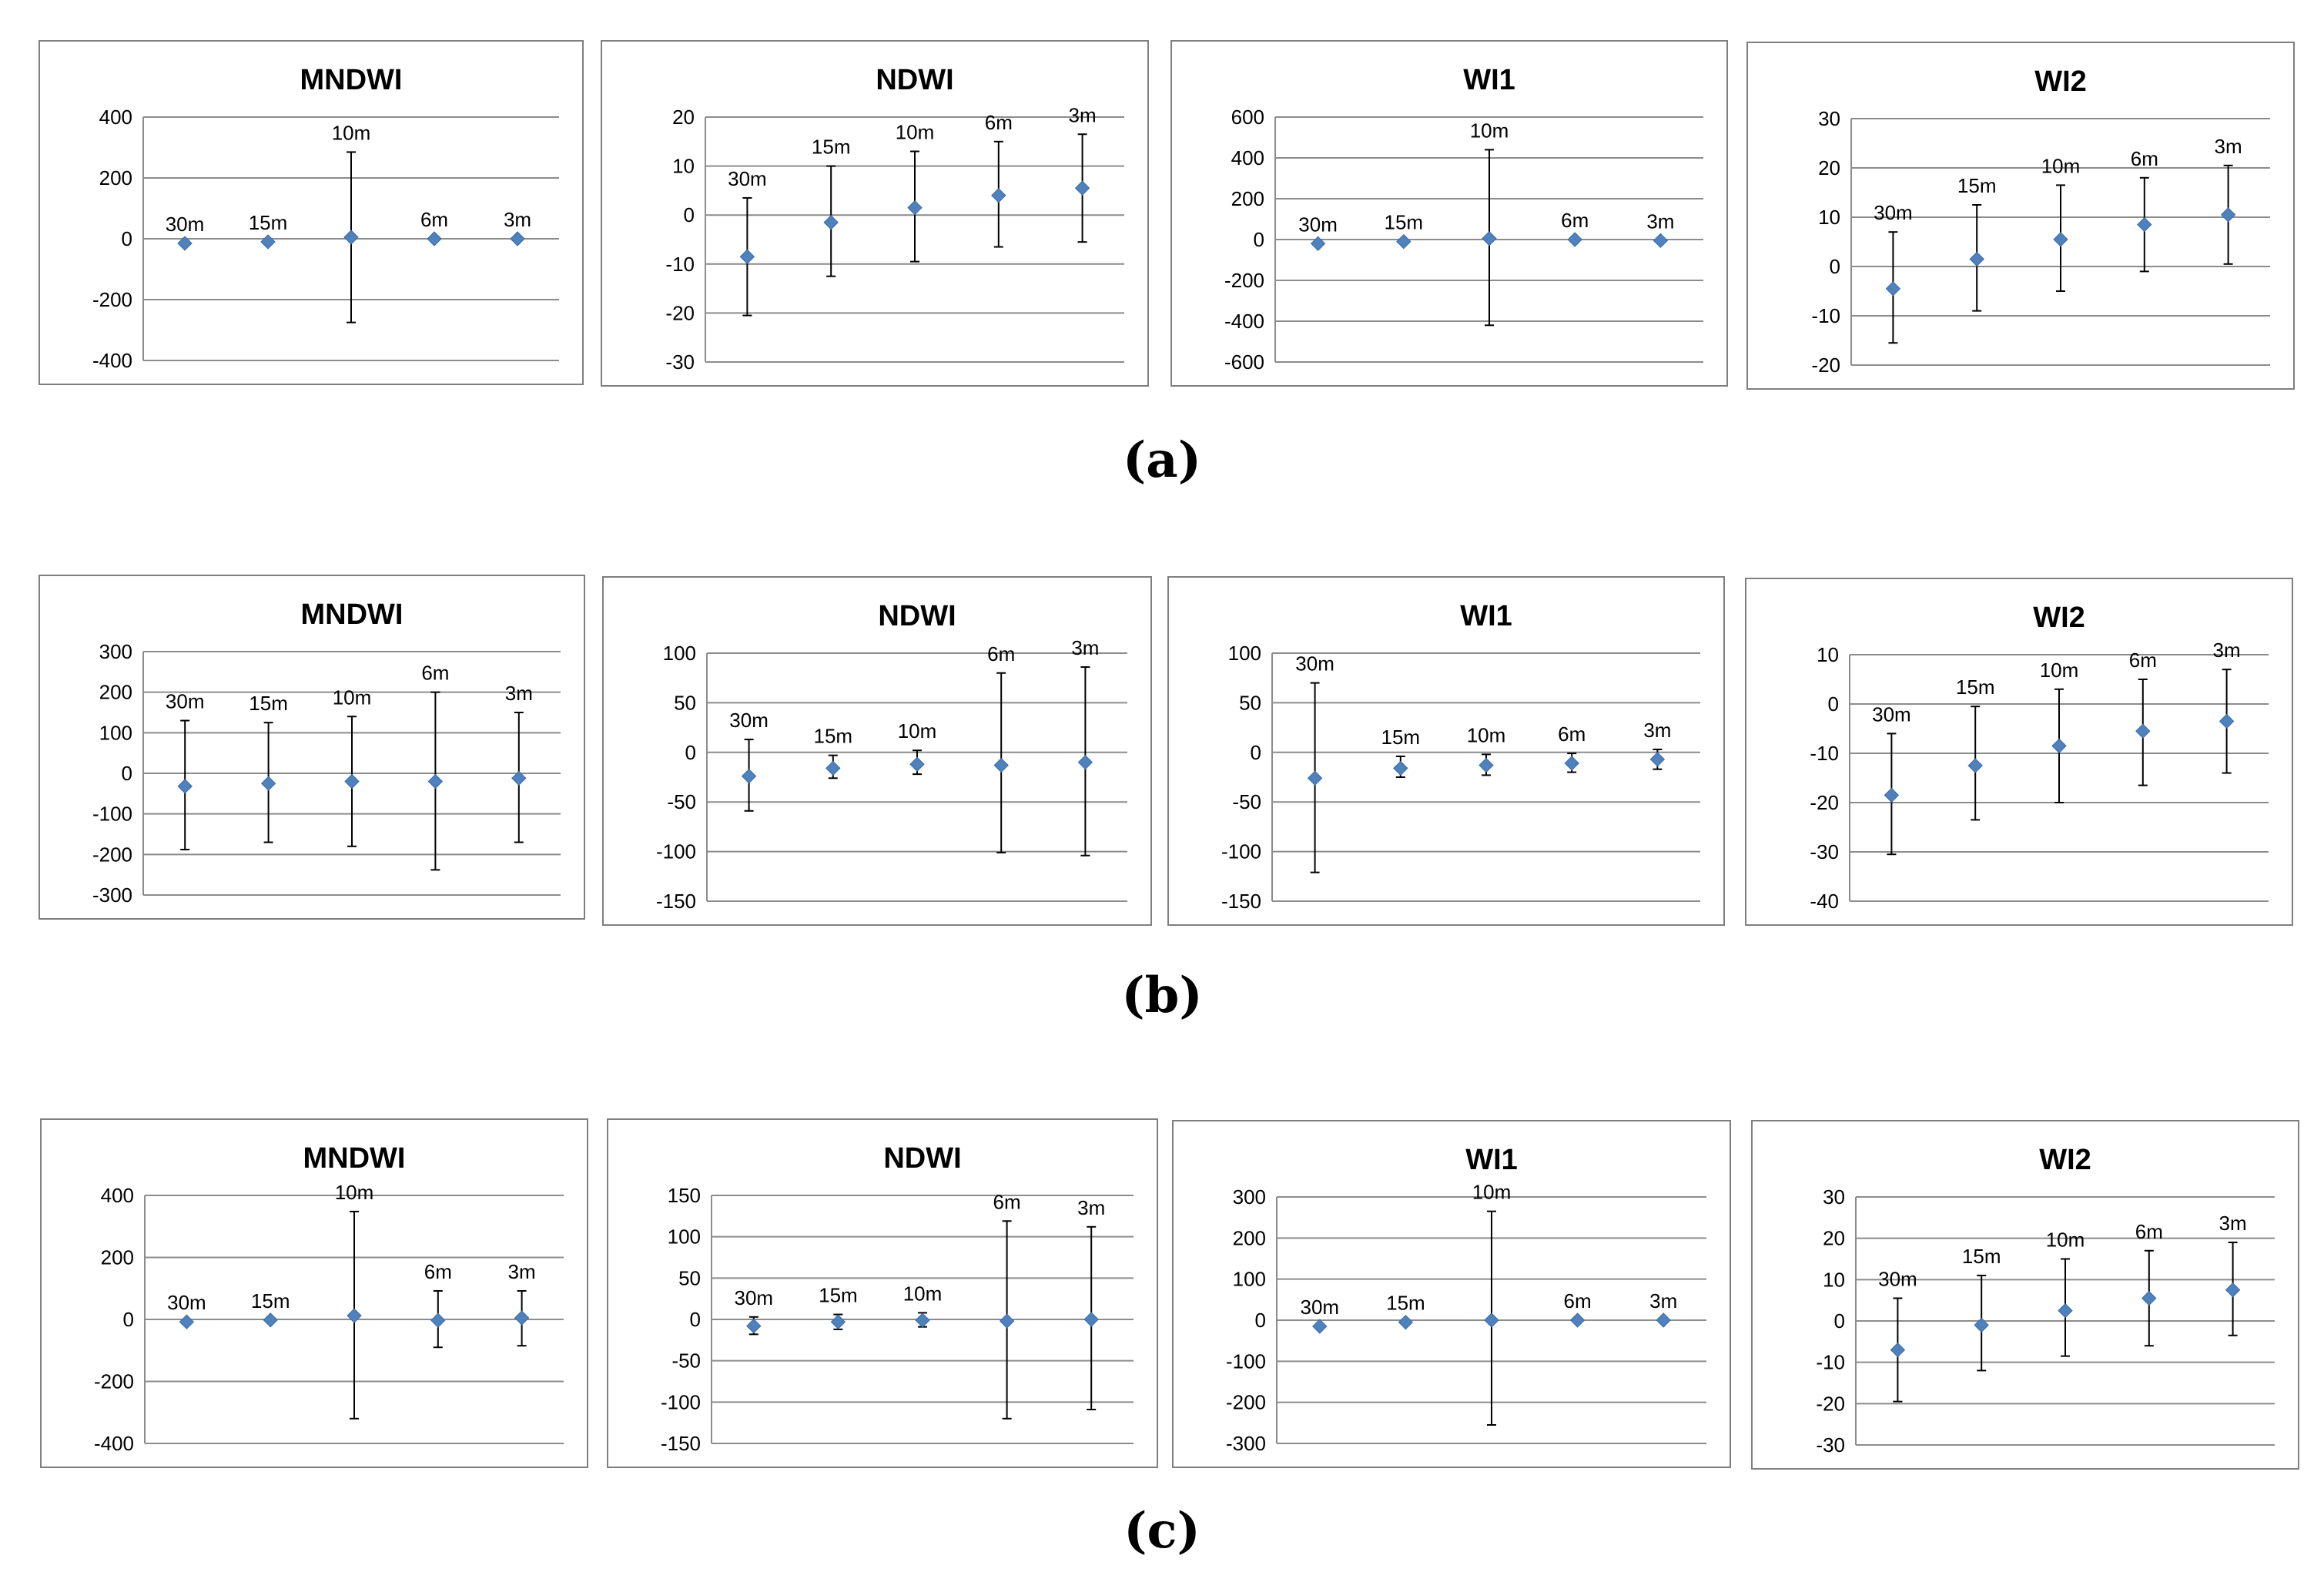 The image size is (2324, 1589). I want to click on chart-a-wi2: WI2 -20 -10 0 10 20 30 30m 15m 10m 6m 3m, so click(2020, 216).